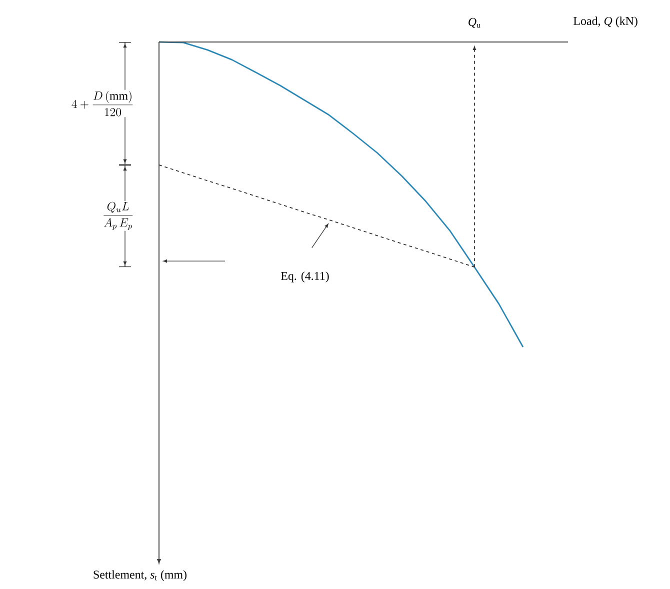 This screenshot has width=670, height=589. What do you see at coordinates (305, 277) in the screenshot?
I see `annotation: Eq. (4.11)` at bounding box center [305, 277].